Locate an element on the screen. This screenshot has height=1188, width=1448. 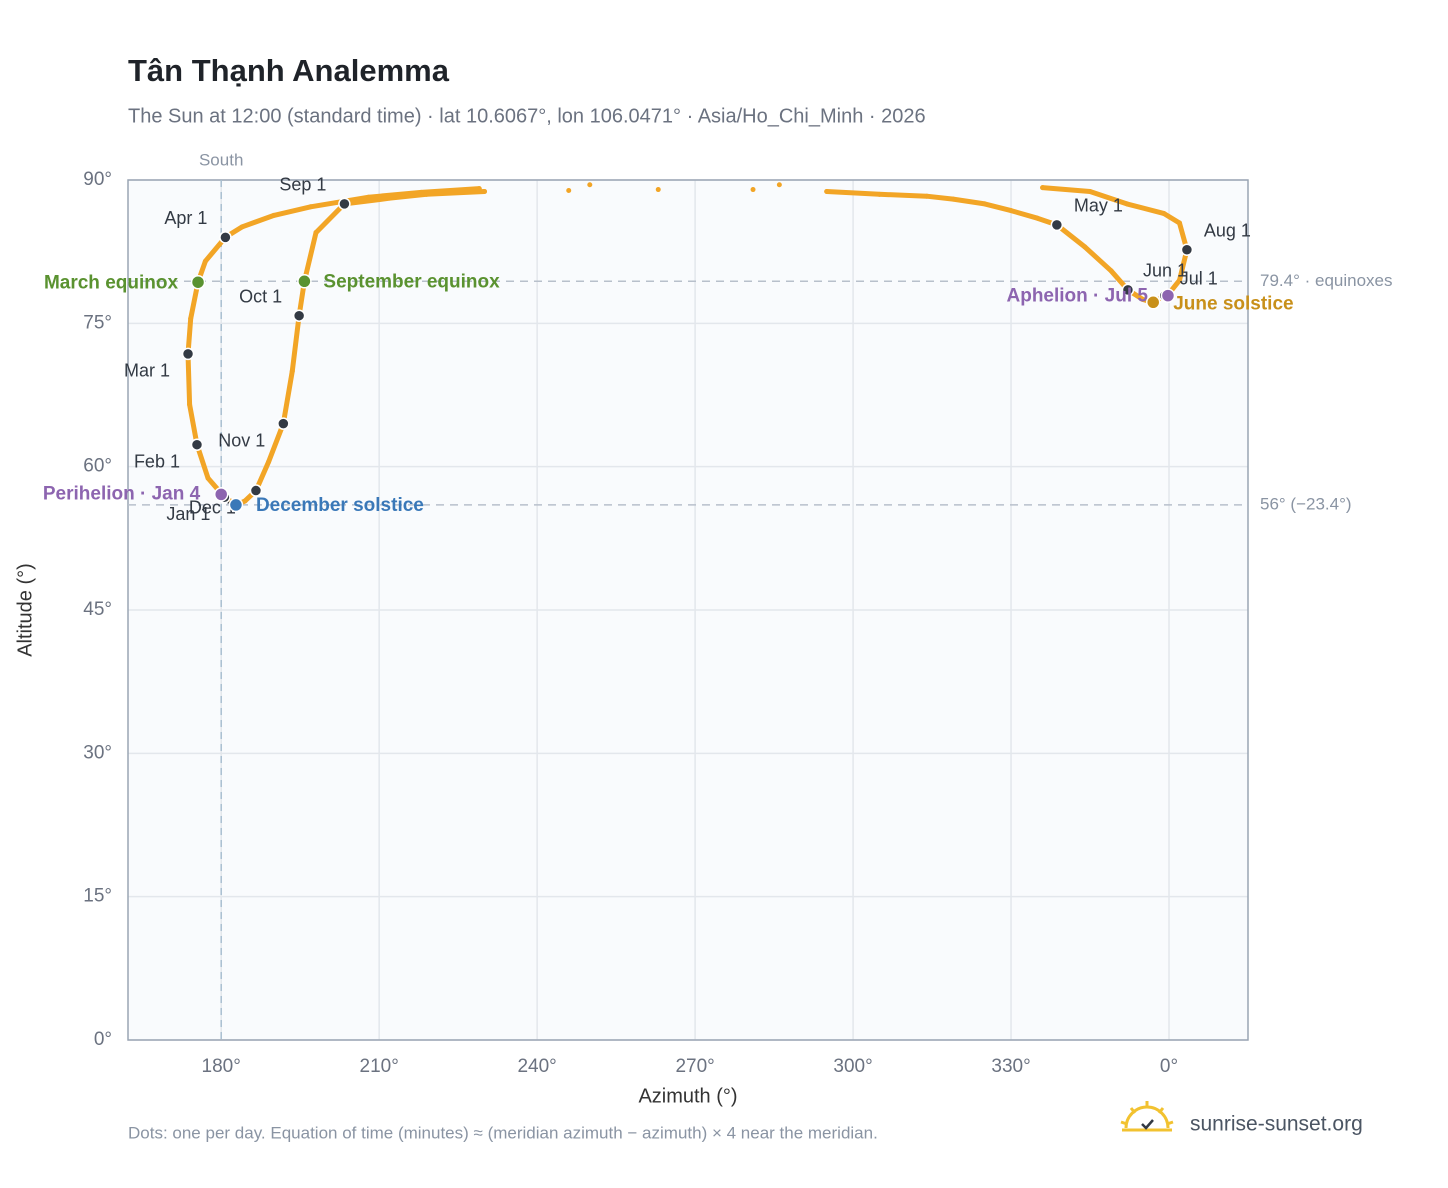
x-axis-label: Azimuth (°) is located at coordinates (687, 1096).